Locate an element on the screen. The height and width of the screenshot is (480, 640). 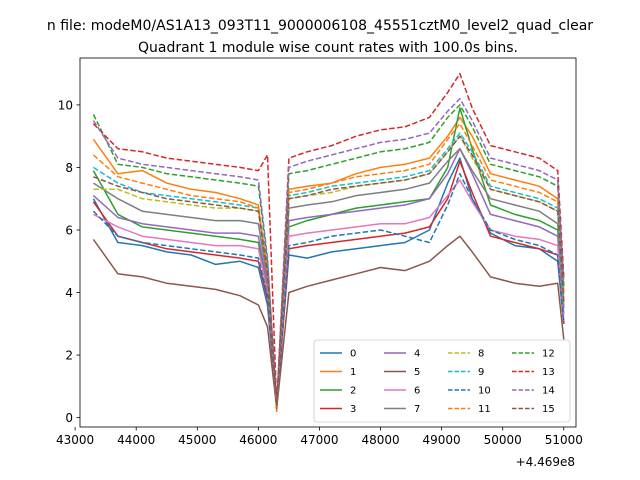
legend-label-5: 5 is located at coordinates (417, 372).